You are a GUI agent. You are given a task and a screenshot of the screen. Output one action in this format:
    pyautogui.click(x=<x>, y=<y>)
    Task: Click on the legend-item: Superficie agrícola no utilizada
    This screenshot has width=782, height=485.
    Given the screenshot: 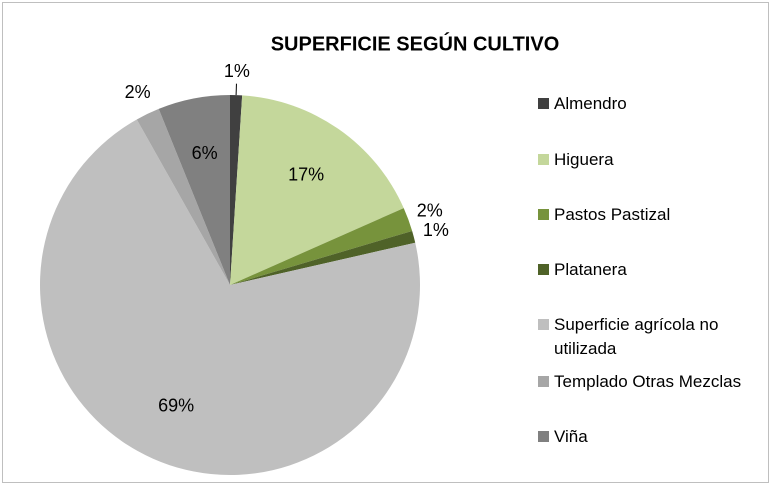 What is the action you would take?
    pyautogui.click(x=658, y=337)
    